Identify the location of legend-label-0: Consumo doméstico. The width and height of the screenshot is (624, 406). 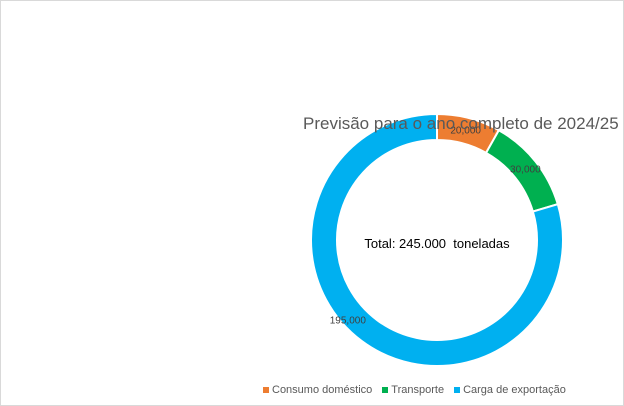
(322, 390).